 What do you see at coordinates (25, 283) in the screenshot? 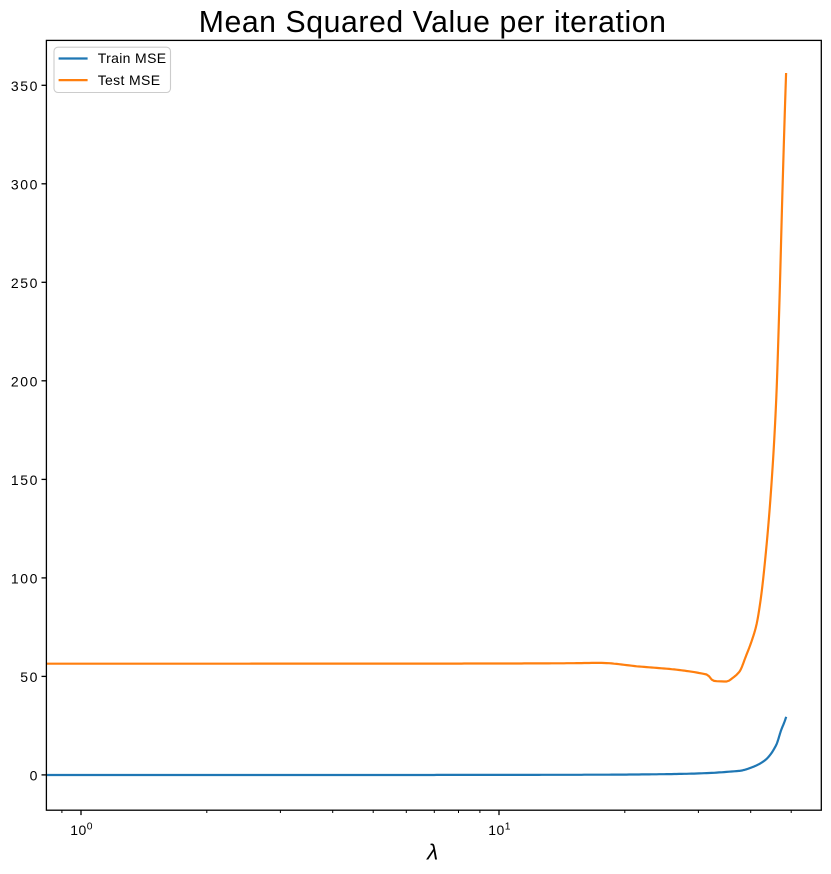
I see `svg-text: 250` at bounding box center [25, 283].